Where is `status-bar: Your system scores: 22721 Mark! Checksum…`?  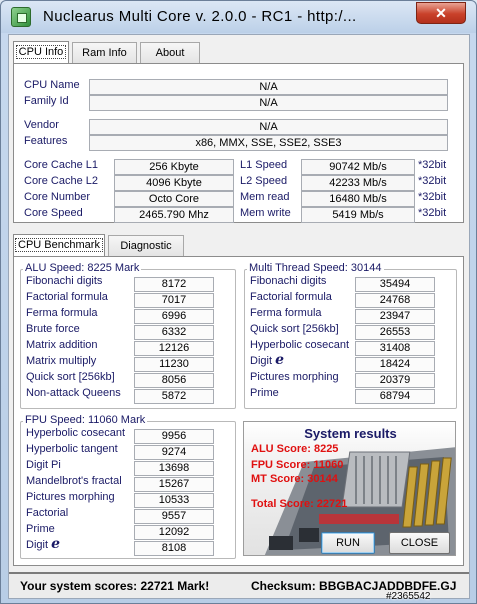 status-bar: Your system scores: 22721 Mark! Checksum… is located at coordinates (239, 585).